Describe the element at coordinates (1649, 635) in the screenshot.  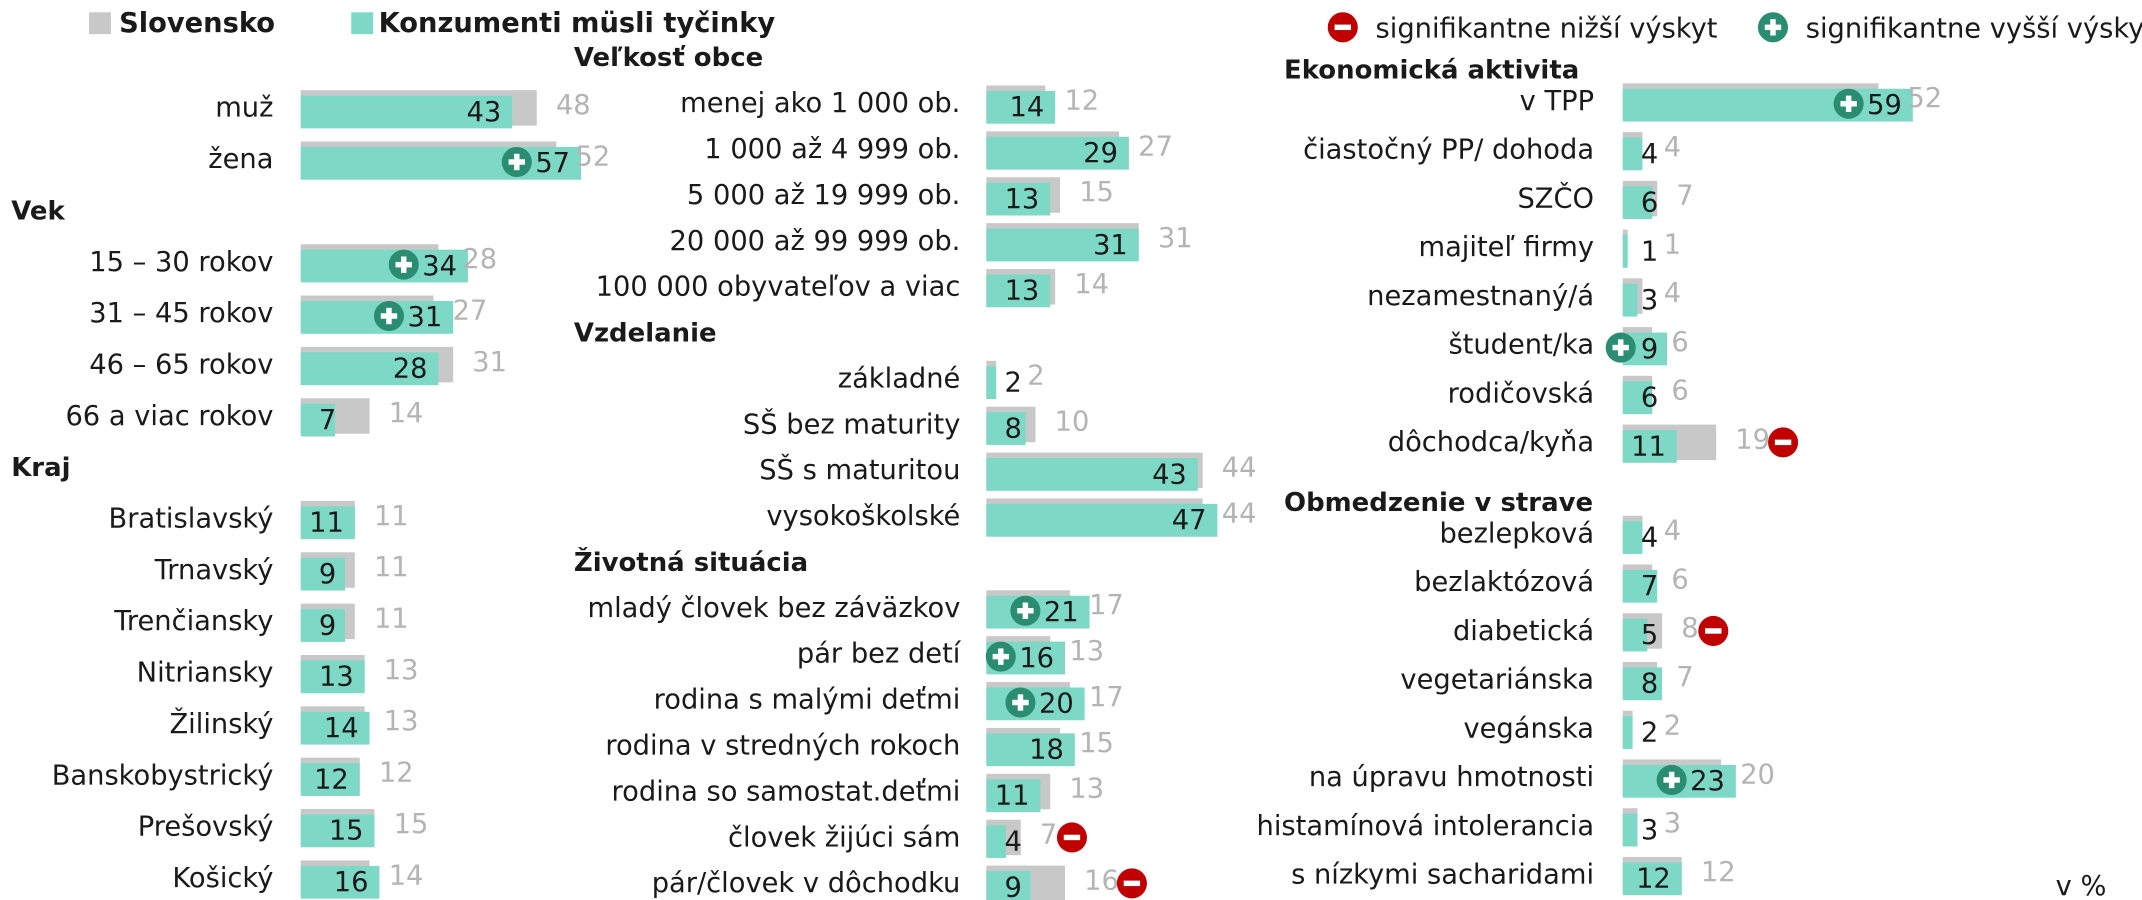
I see `konzumenti-value: 5` at that location.